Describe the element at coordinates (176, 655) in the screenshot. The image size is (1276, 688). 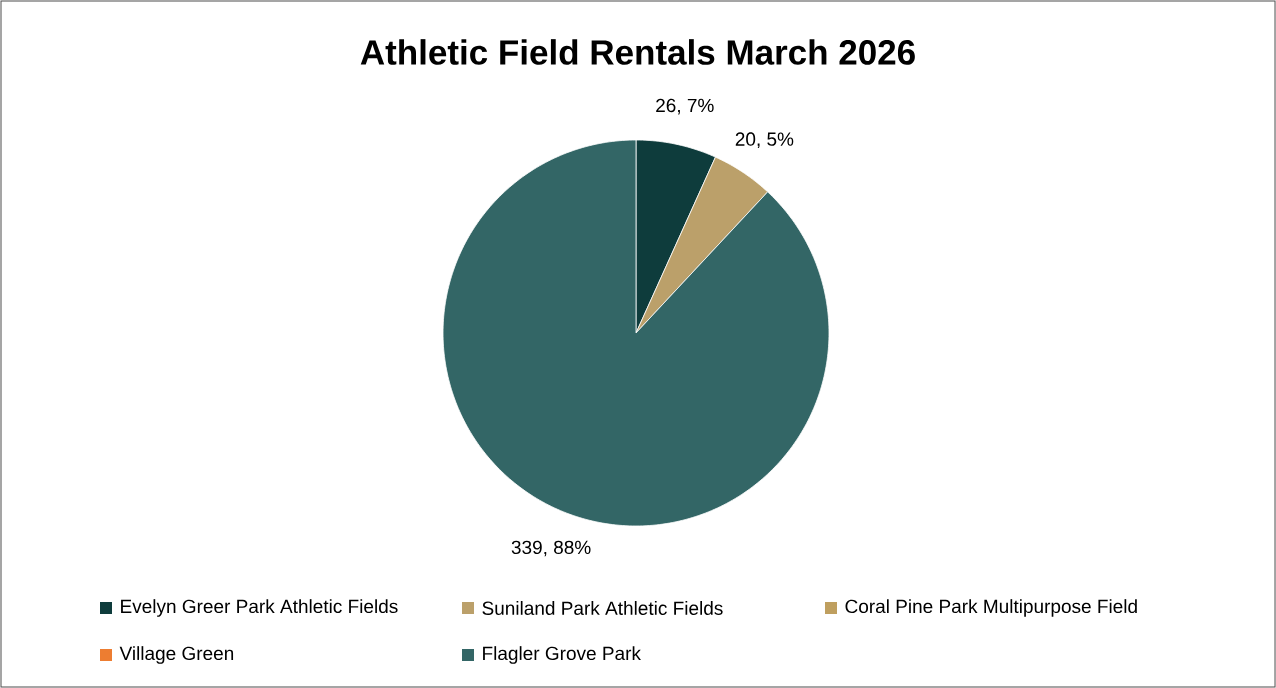
I see `legend-label: Village Green` at that location.